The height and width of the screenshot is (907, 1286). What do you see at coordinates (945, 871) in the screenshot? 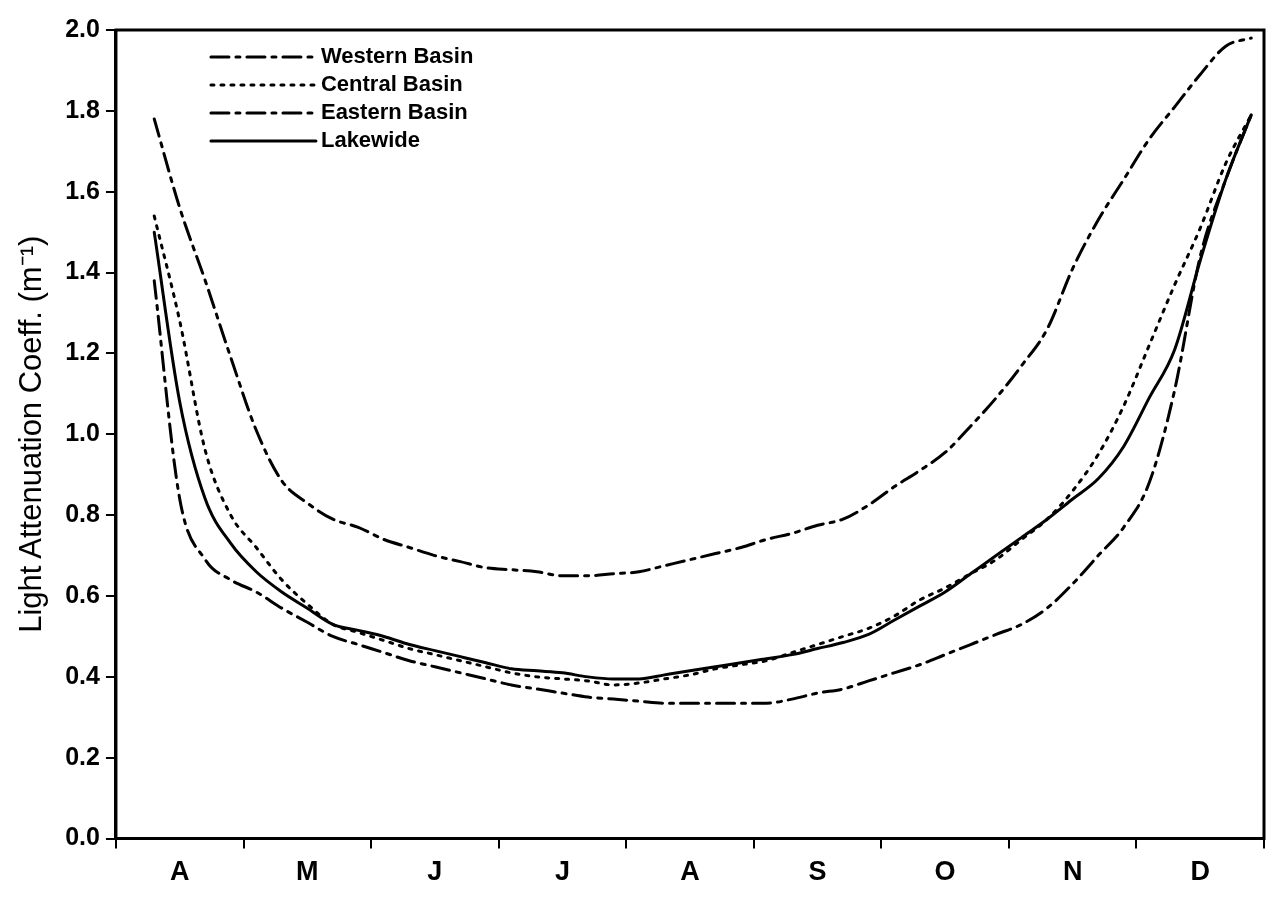
I see `x-tick-label: O` at bounding box center [945, 871].